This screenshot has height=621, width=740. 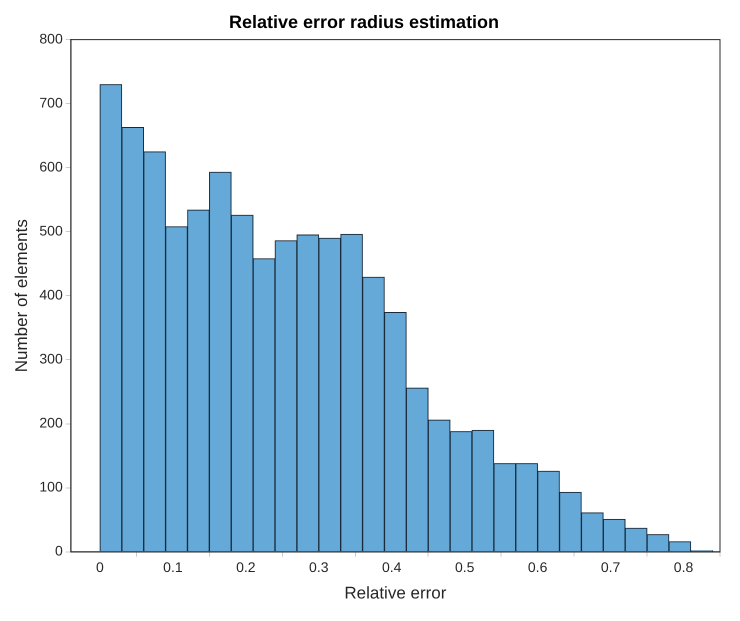 What do you see at coordinates (392, 567) in the screenshot?
I see `x-tick-label: 0.4` at bounding box center [392, 567].